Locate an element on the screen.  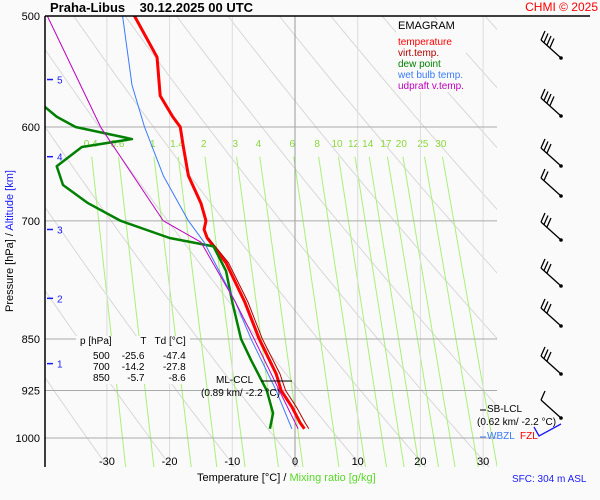
cell: 700 is located at coordinates (101, 367).